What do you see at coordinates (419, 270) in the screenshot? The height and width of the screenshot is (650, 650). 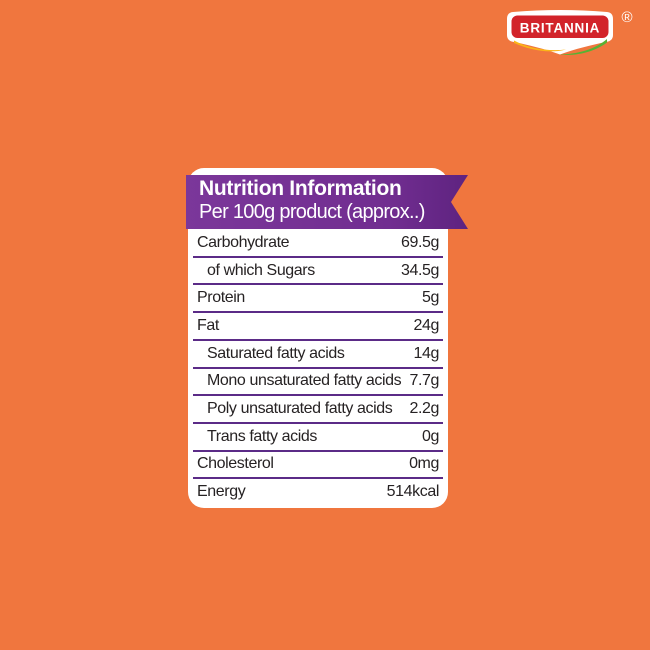 I see `row-value: 34.5g` at bounding box center [419, 270].